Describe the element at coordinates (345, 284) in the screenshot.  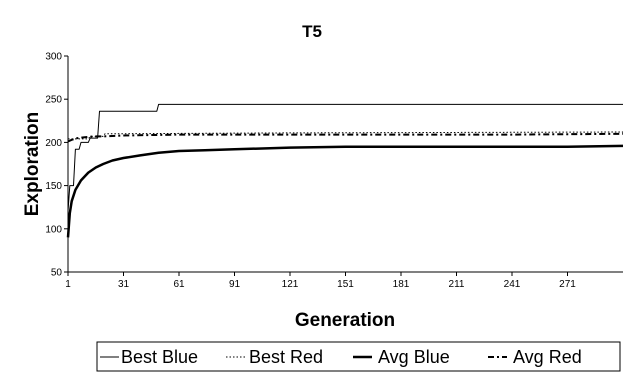
I see `x-tick-label: 151` at that location.